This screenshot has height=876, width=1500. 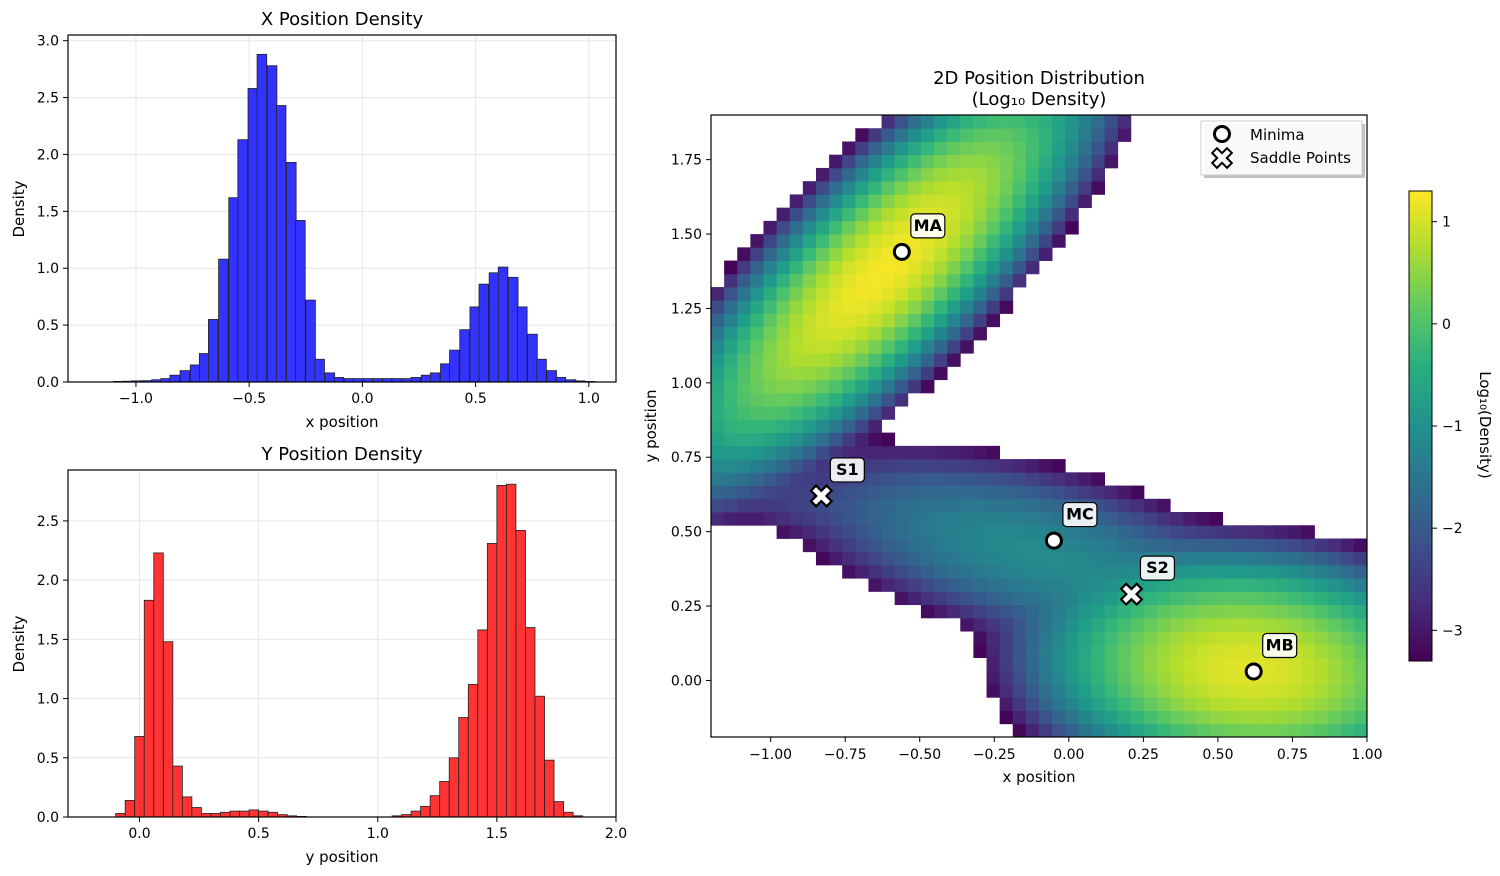 What do you see at coordinates (928, 226) in the screenshot?
I see `point-label-ma: MA` at bounding box center [928, 226].